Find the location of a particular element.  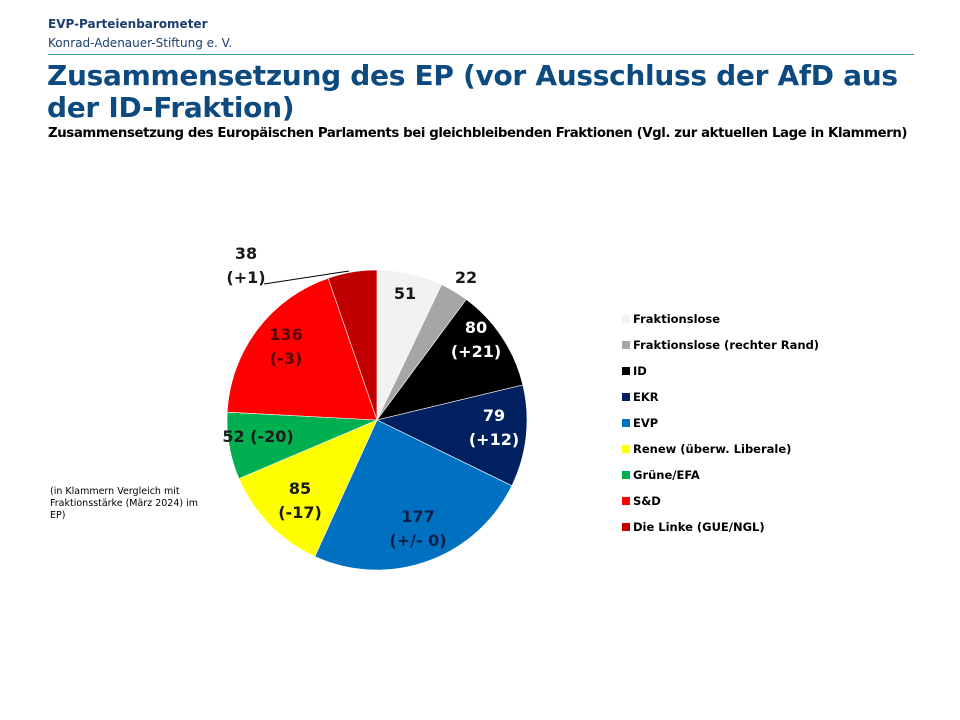

slice-label: 85 (-17) is located at coordinates (300, 501).